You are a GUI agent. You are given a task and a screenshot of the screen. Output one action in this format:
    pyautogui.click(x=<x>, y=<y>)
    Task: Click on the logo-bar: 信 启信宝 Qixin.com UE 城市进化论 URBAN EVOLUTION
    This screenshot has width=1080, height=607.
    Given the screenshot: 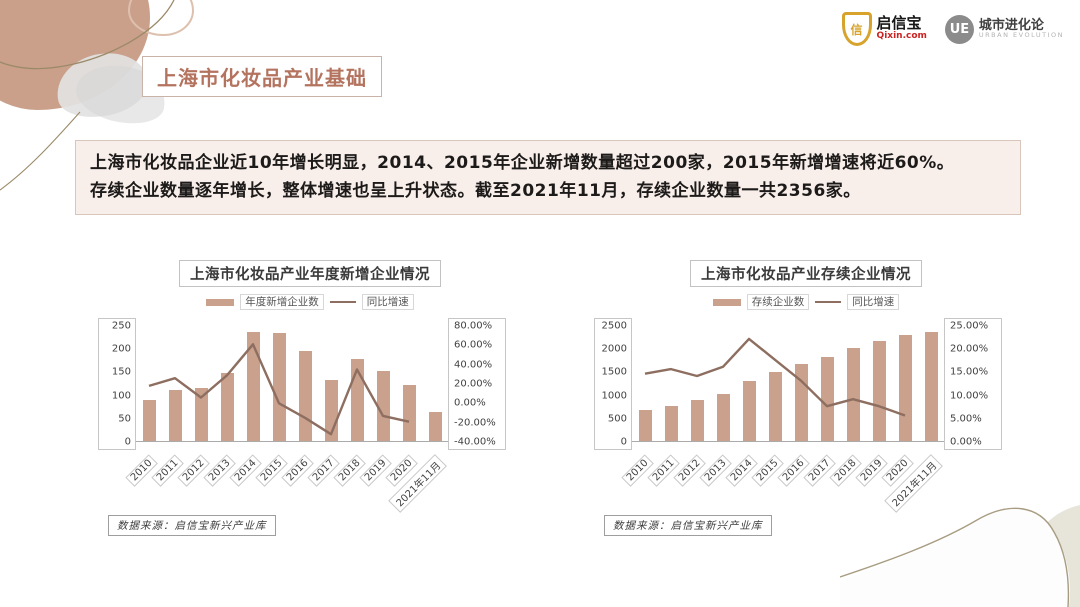 What is the action you would take?
    pyautogui.click(x=952, y=29)
    